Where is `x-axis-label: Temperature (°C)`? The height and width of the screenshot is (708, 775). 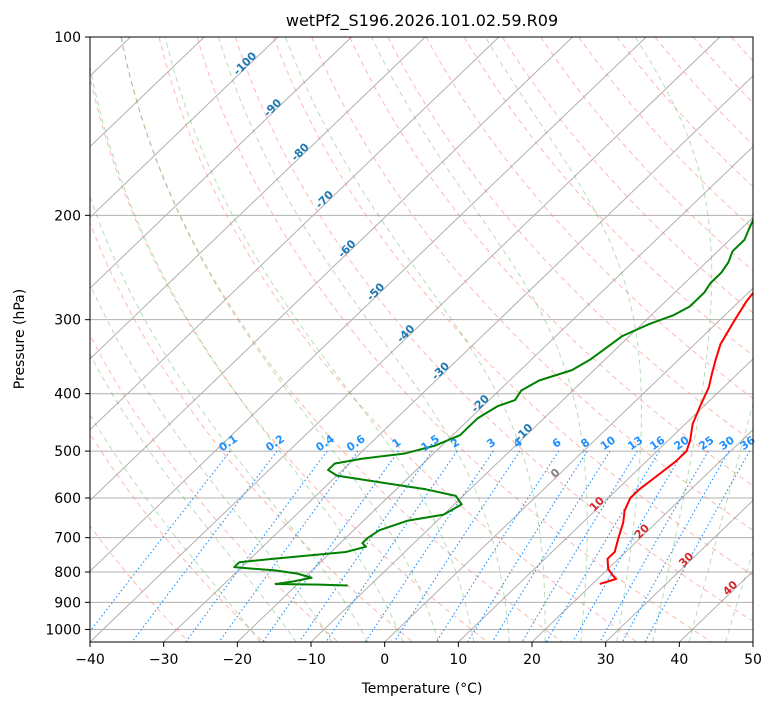
x-axis-label: Temperature (°C) is located at coordinates (422, 689).